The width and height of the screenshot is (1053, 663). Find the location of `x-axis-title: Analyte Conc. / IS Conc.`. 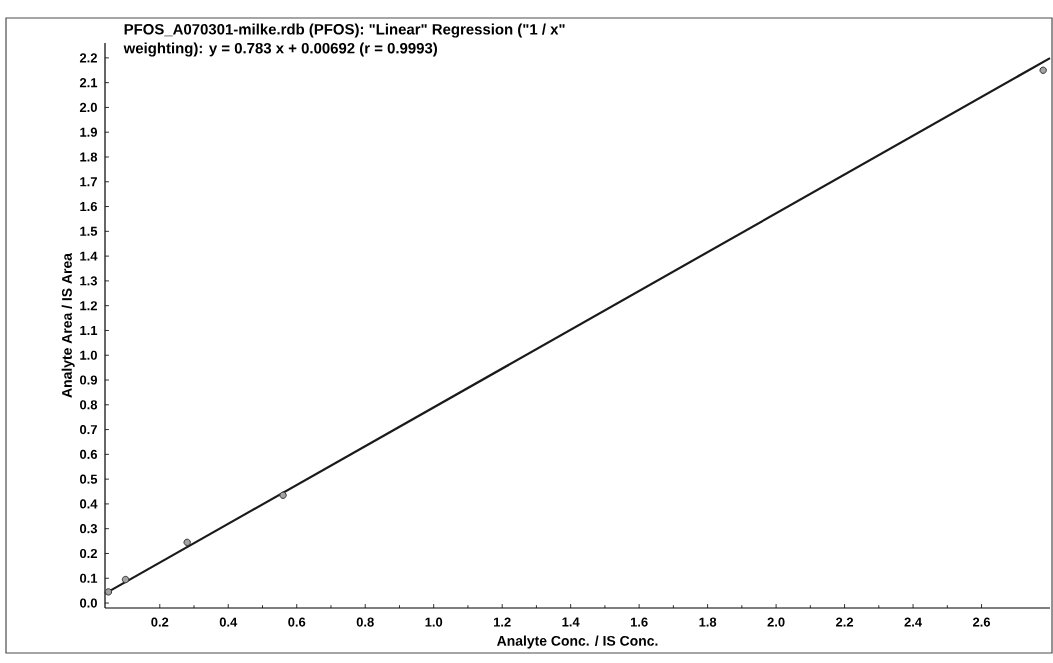

x-axis-title: Analyte Conc. / IS Conc. is located at coordinates (577, 642).